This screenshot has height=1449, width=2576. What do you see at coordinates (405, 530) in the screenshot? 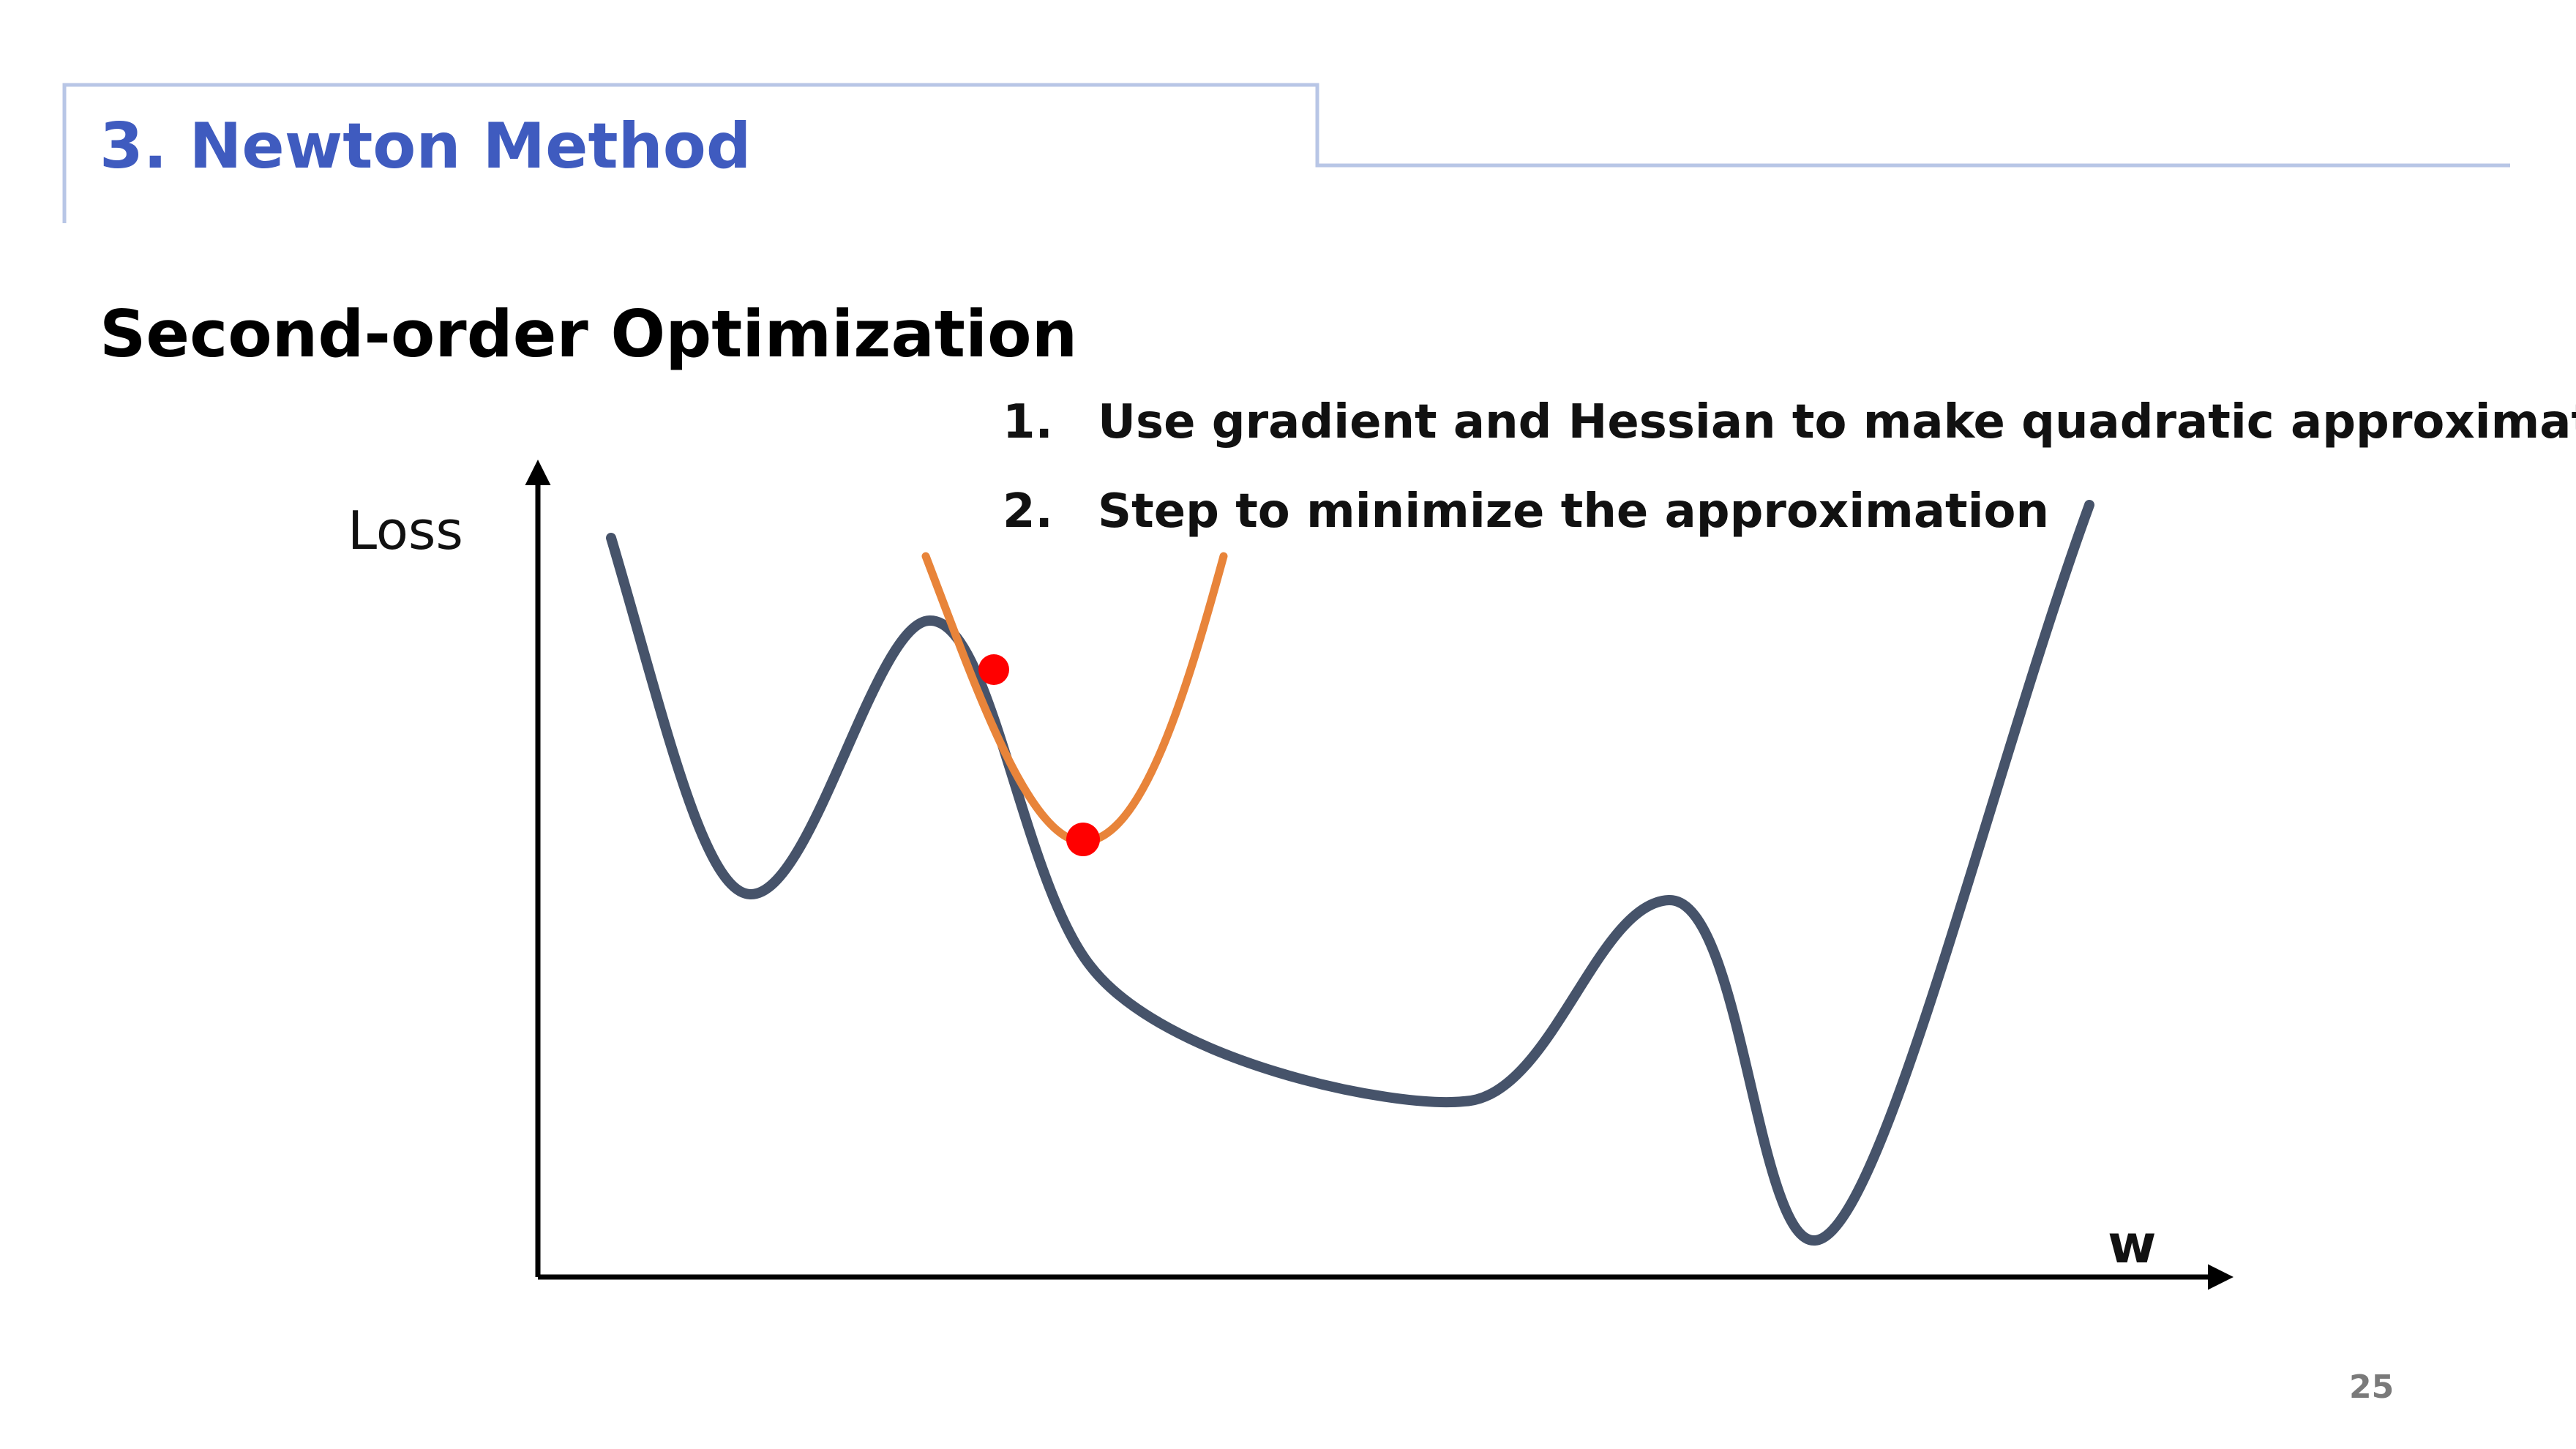
I see `y-axis-label: Loss` at bounding box center [405, 530].